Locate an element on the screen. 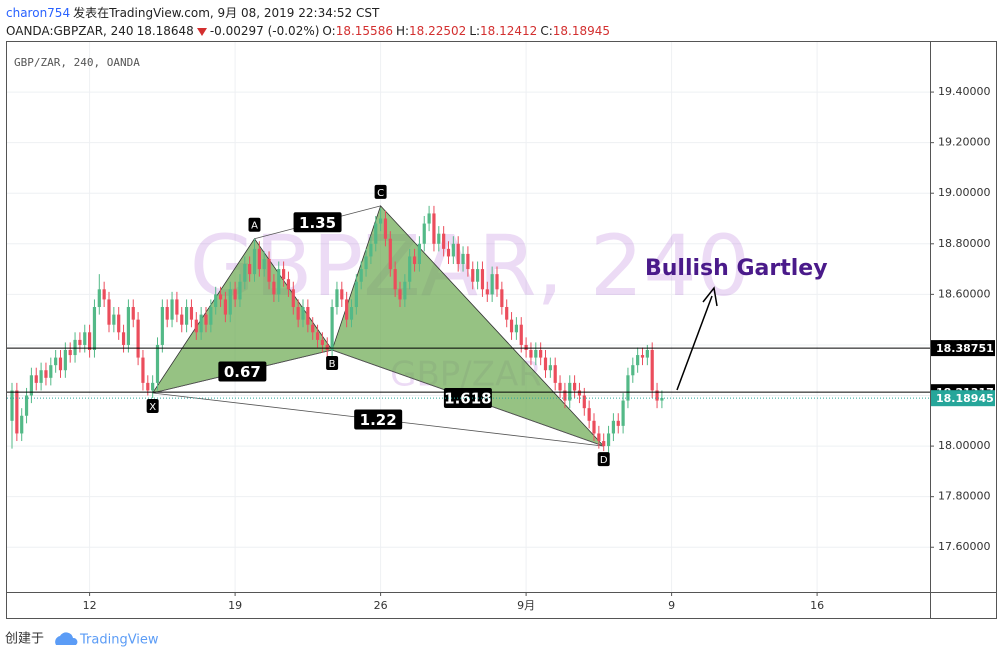  y-tick-label: 18.40000 is located at coordinates (964, 344).